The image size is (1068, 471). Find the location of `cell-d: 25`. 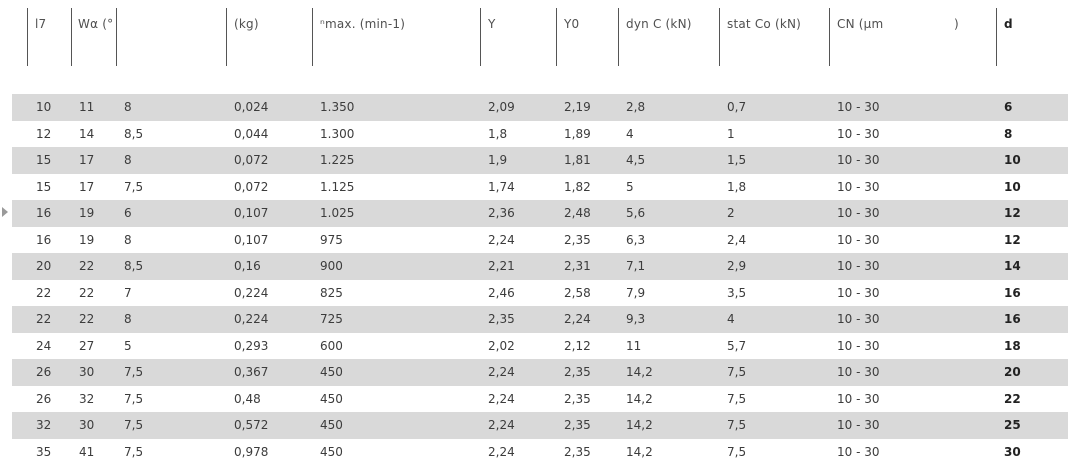

cell-d: 25 is located at coordinates (1012, 425).